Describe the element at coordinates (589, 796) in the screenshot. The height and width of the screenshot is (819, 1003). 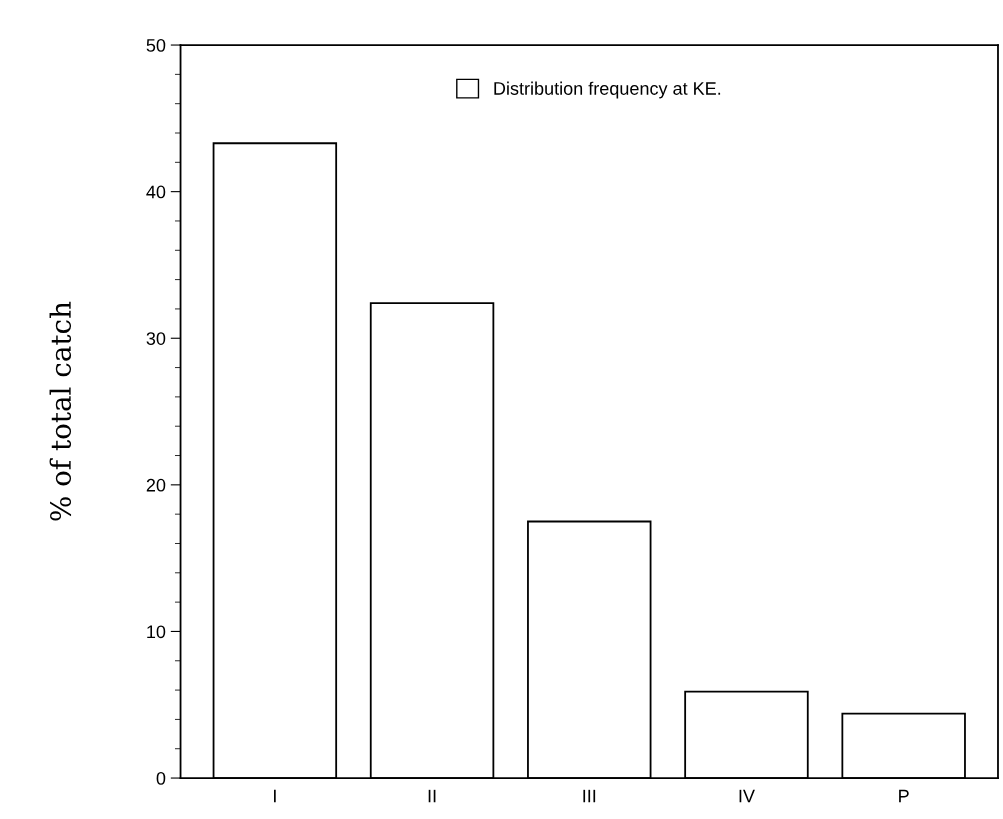
I see `x-tick-label: III` at that location.